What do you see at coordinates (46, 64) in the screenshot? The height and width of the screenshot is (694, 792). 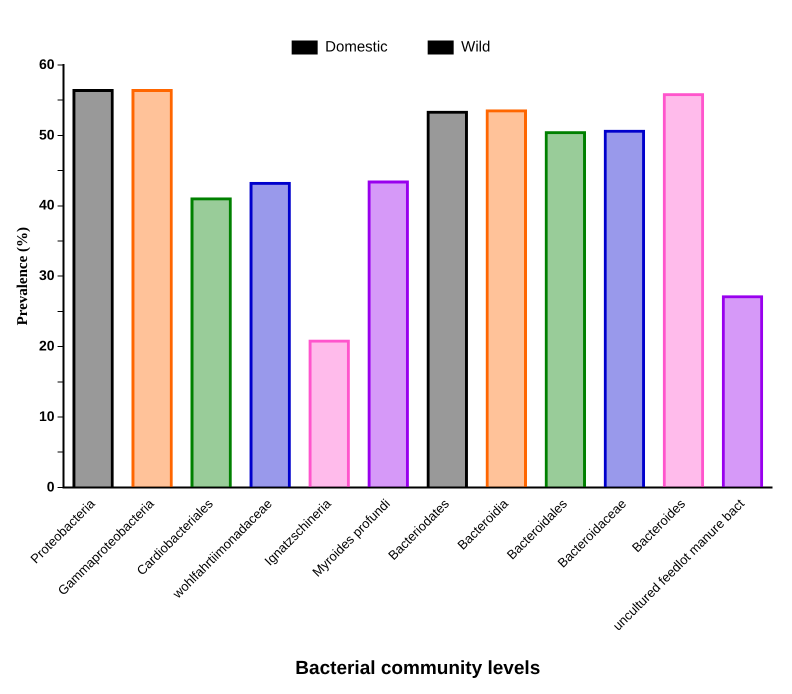 I see `y-tick-label: 60` at bounding box center [46, 64].